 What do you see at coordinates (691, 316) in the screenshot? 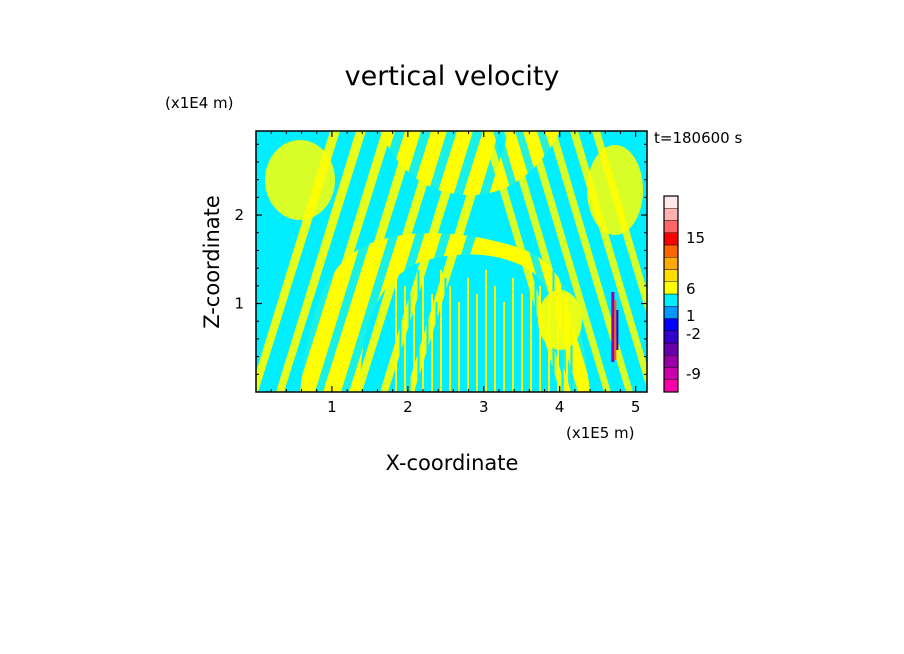
I see `colorbar-label: 1` at bounding box center [691, 316].